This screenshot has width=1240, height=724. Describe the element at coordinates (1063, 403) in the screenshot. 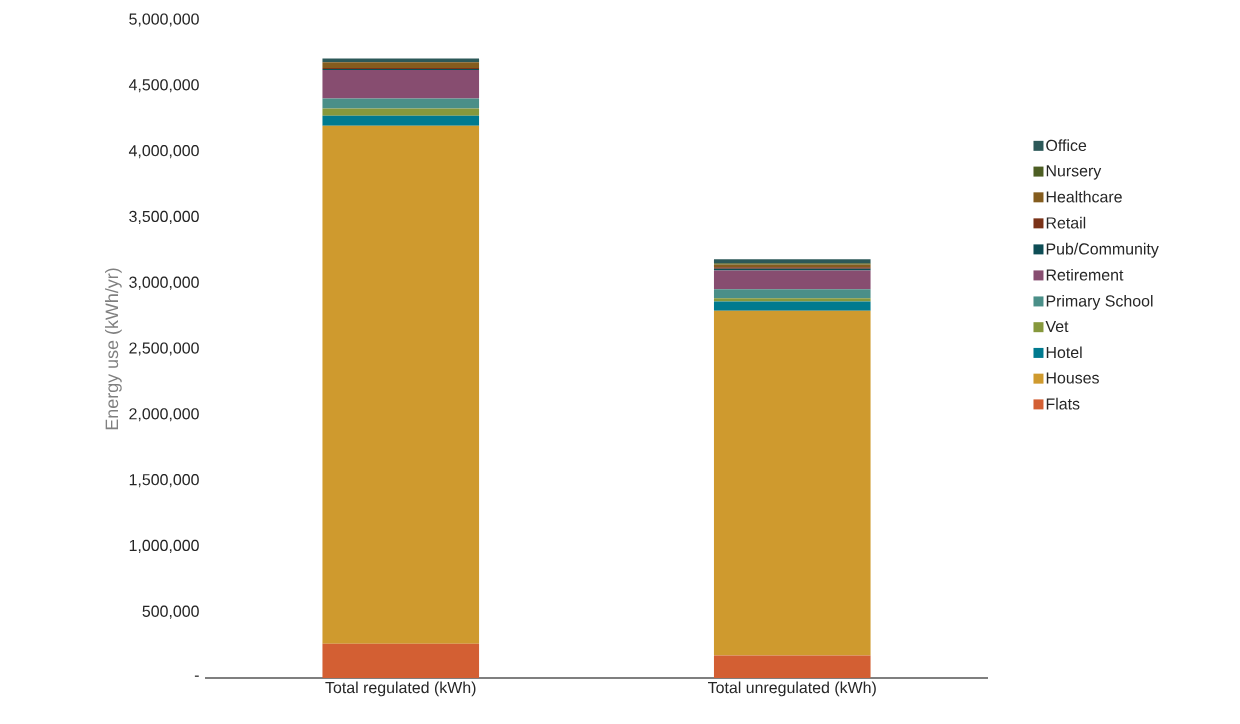

I see `legend-label: Flats` at that location.